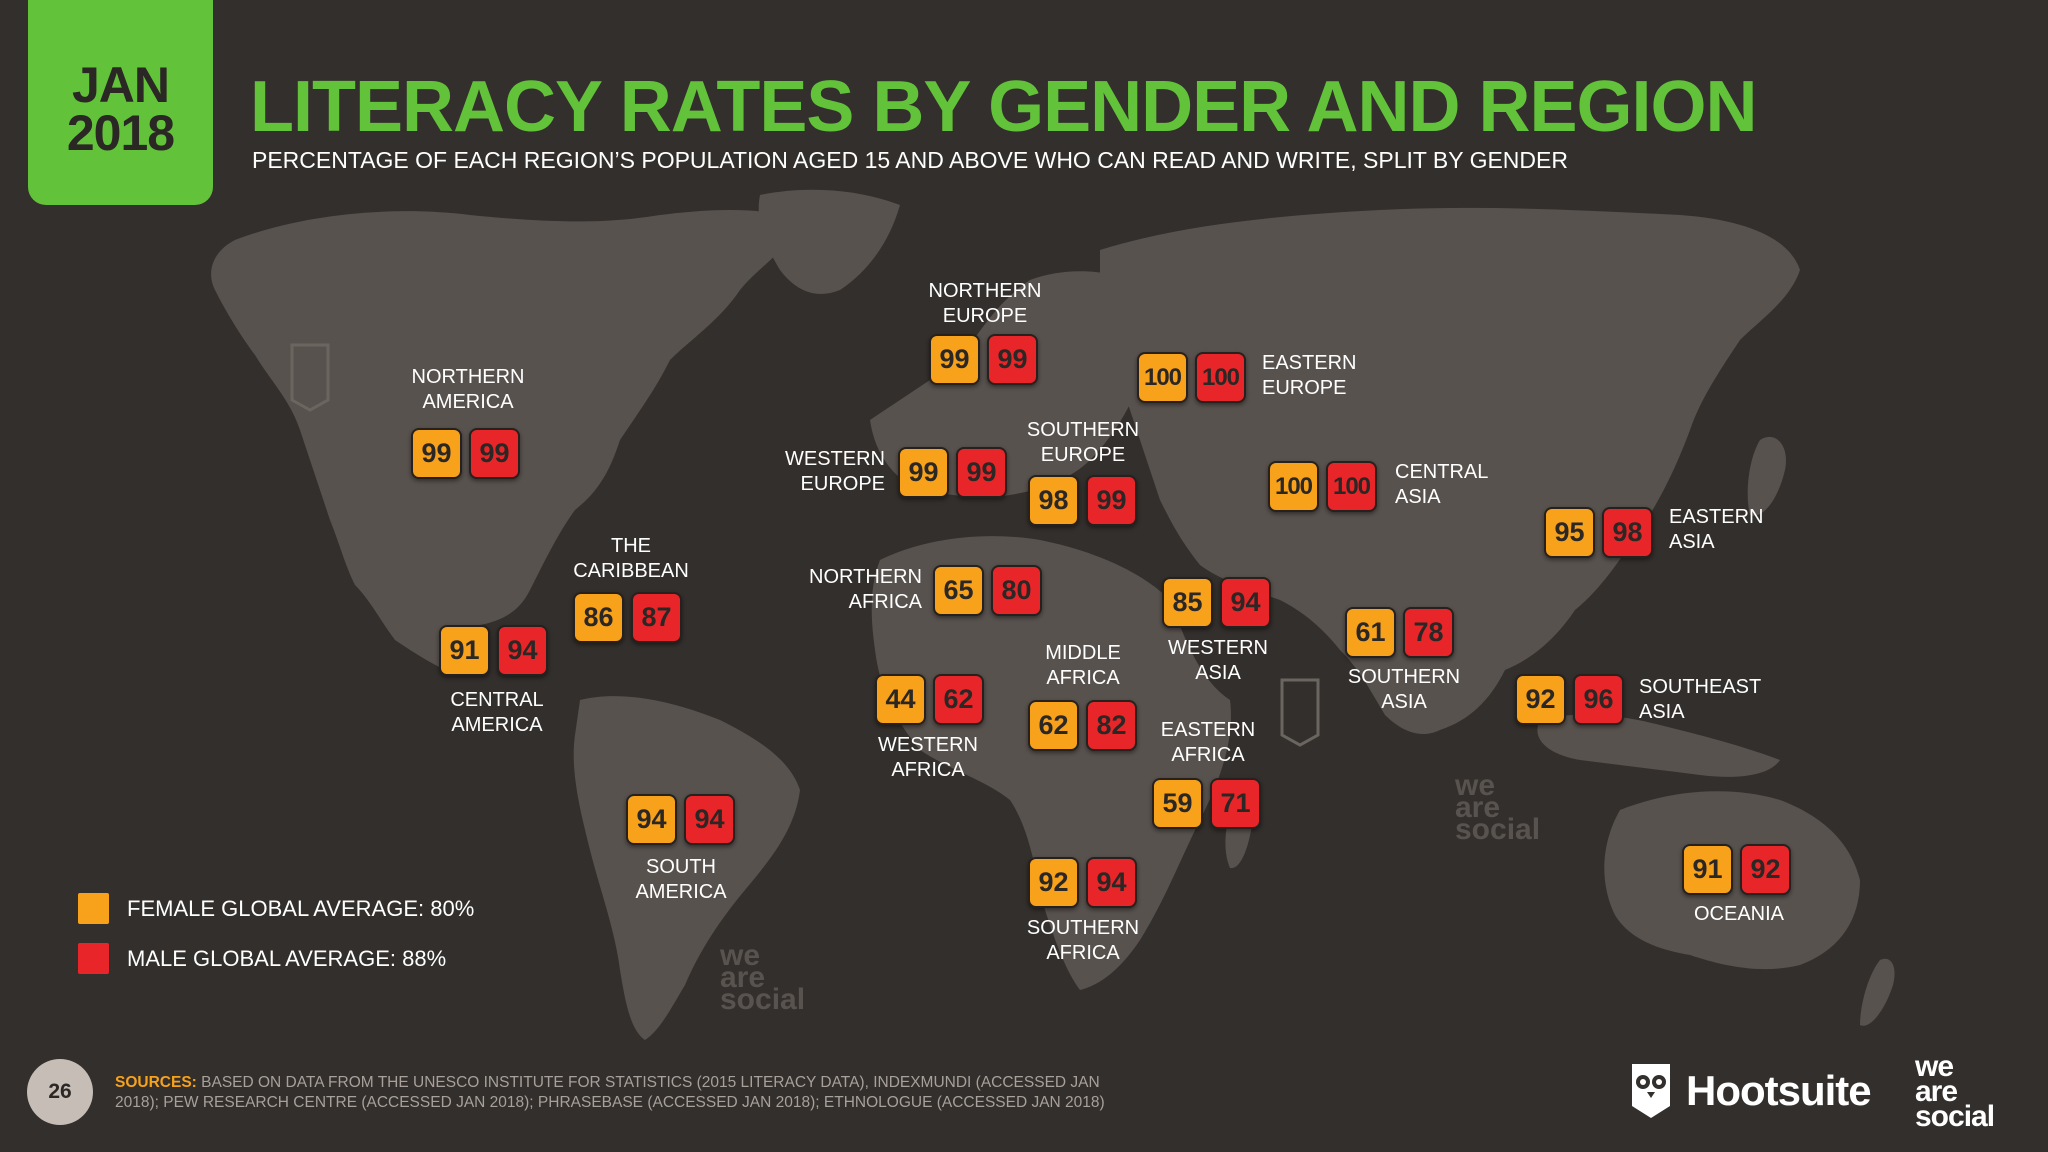  Describe the element at coordinates (598, 617) in the screenshot. I see `female-value-box: 86` at that location.